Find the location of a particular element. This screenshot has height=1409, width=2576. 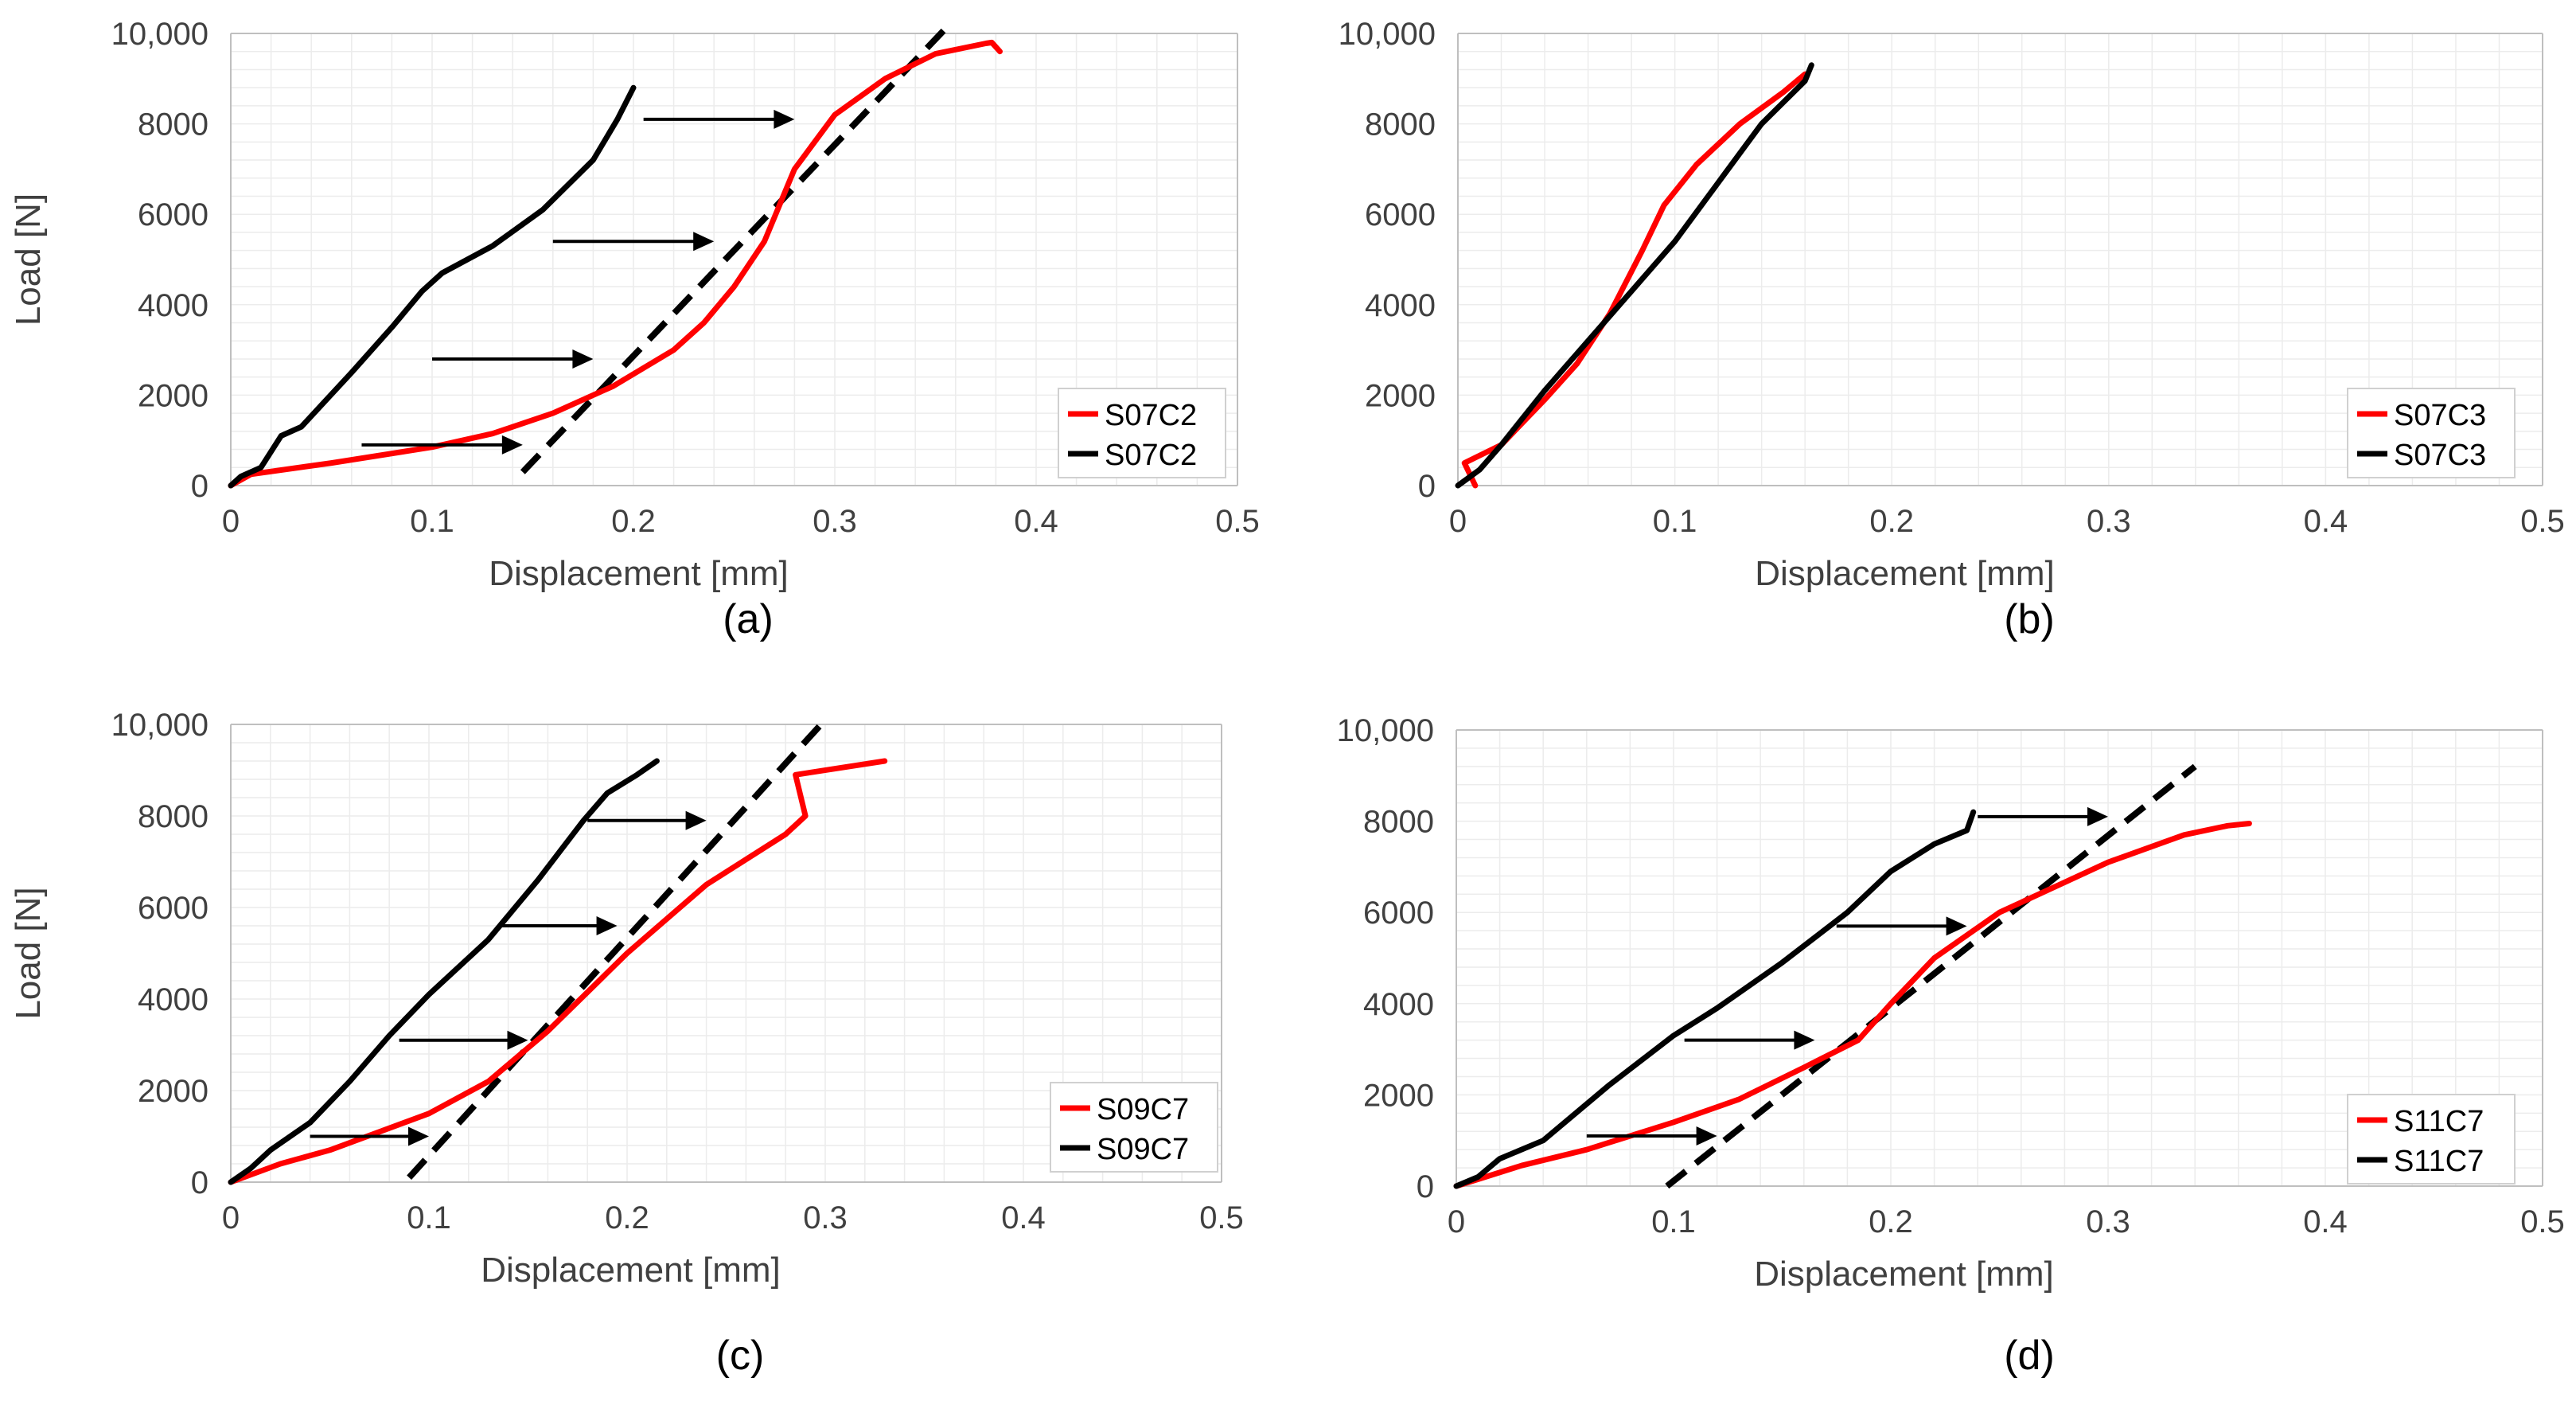

panel-caption: (b) is located at coordinates (2030, 619).